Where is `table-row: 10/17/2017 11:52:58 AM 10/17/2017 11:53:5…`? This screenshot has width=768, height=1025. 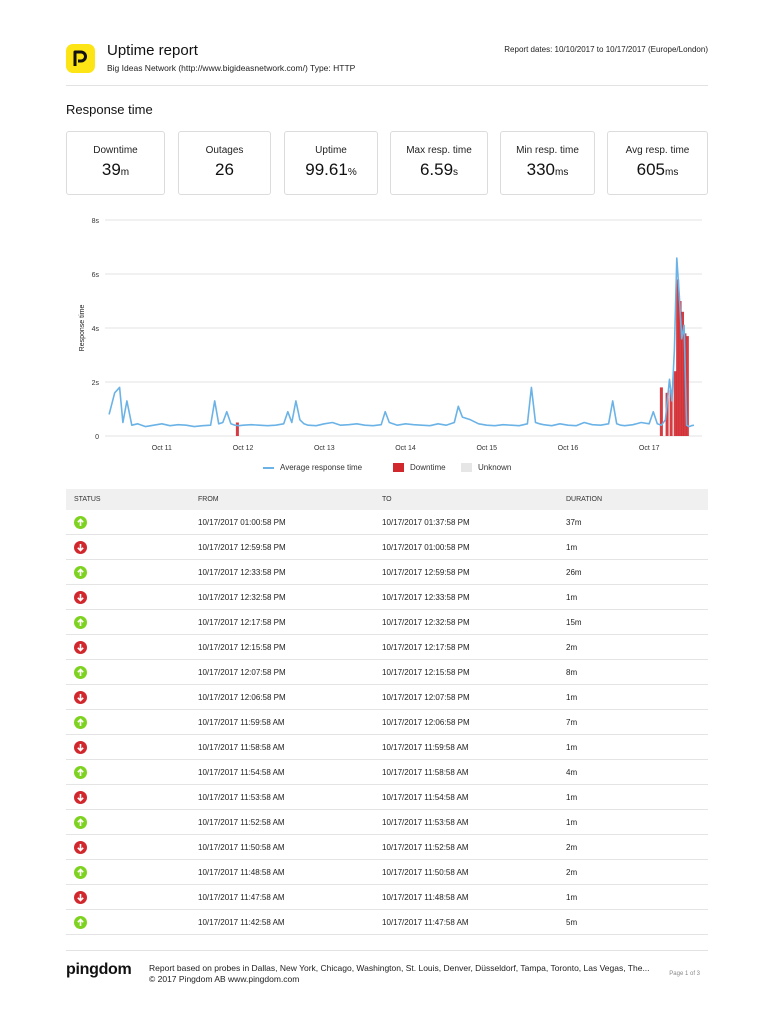
table-row: 10/17/2017 11:52:58 AM 10/17/2017 11:53:5… is located at coordinates (387, 822).